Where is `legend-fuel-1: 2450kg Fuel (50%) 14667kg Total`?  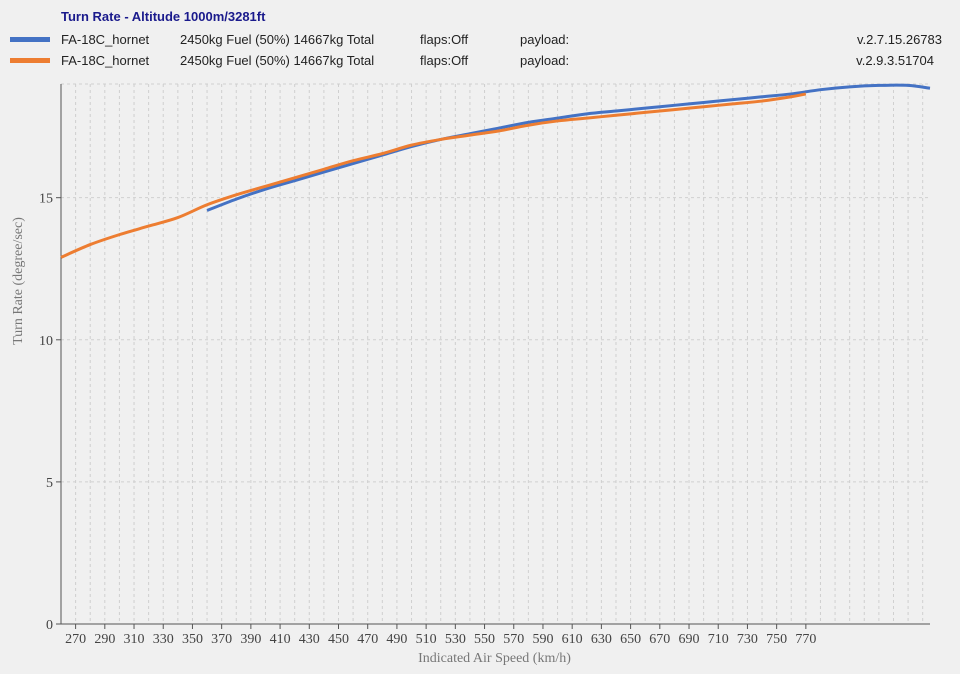
legend-fuel-1: 2450kg Fuel (50%) 14667kg Total is located at coordinates (277, 39).